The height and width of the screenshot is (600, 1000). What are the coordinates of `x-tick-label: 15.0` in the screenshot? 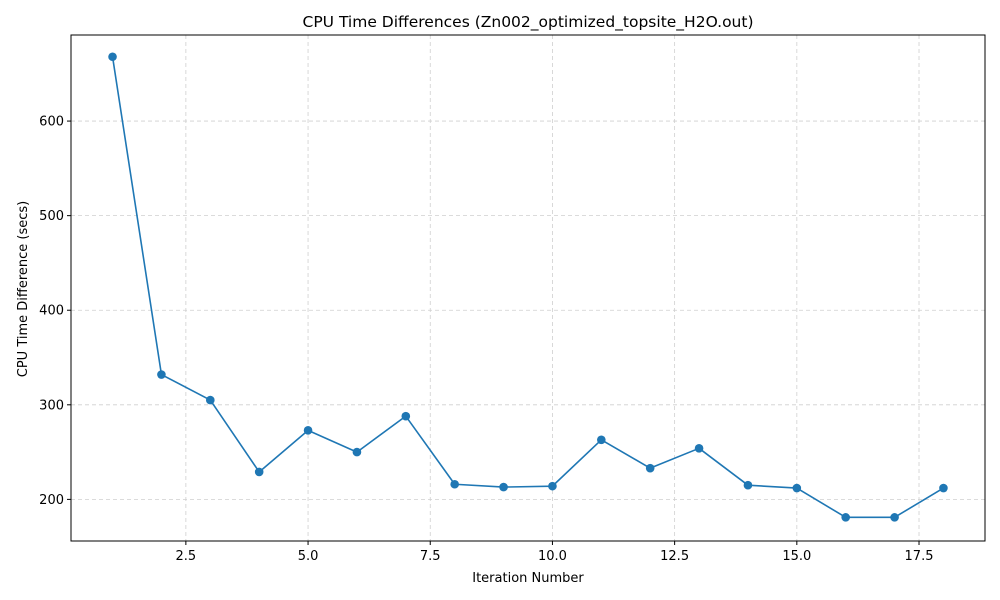 It's located at (796, 556).